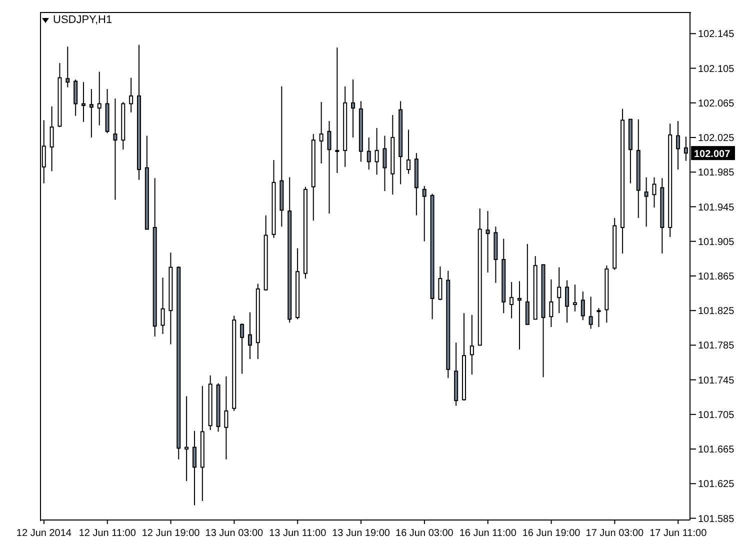  What do you see at coordinates (615, 533) in the screenshot?
I see `x-tick-label: 17 Jun 03:00` at bounding box center [615, 533].